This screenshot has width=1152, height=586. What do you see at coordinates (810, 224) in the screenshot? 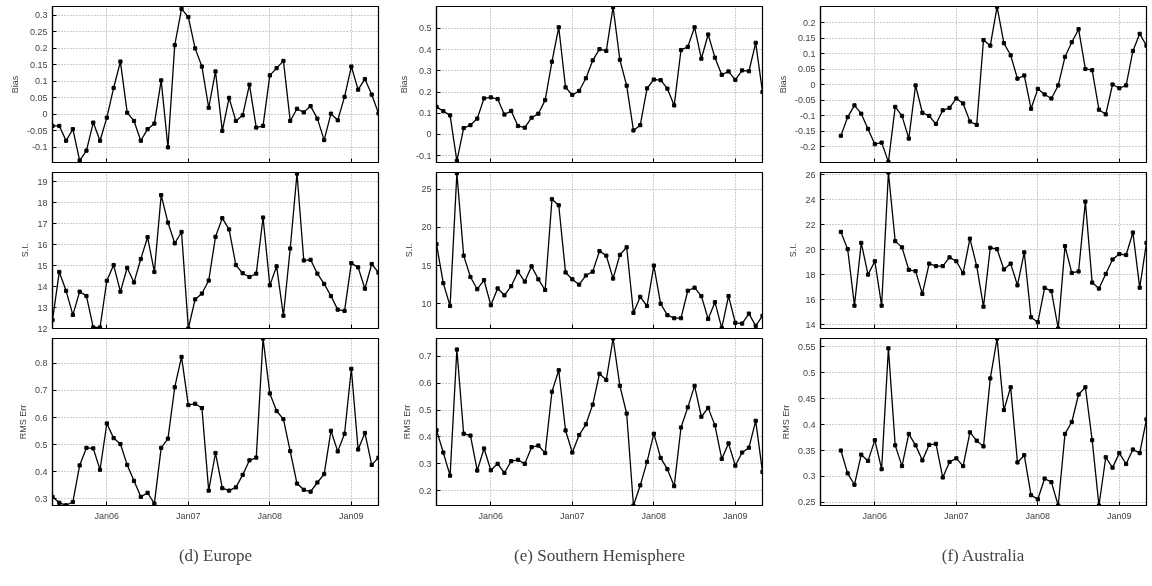
I see `y-tick-label: 22` at bounding box center [810, 224].